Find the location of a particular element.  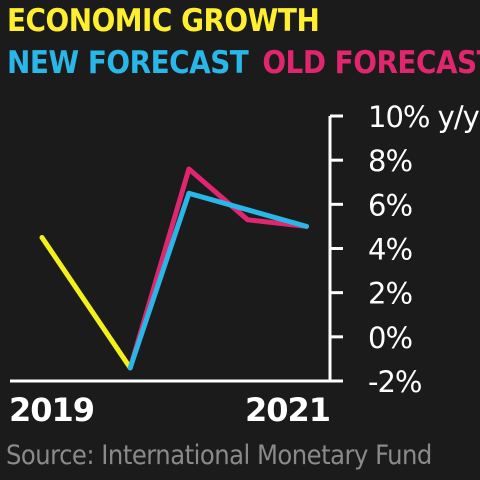

x-tick-label: 2021 is located at coordinates (287, 410).